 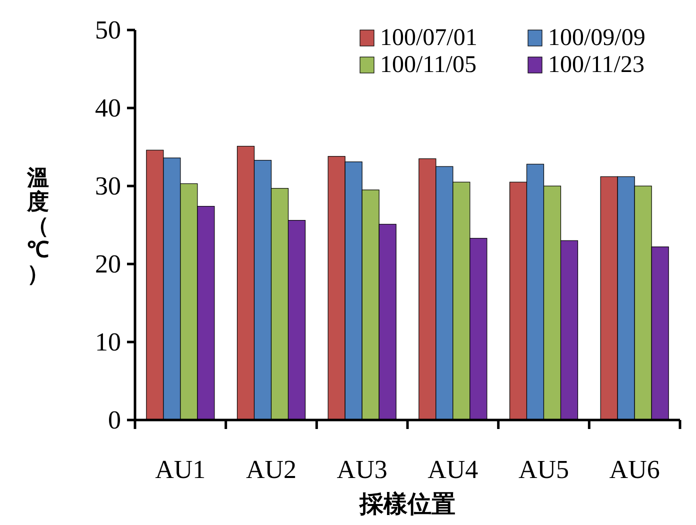 I want to click on legend-label: 100/11/23, so click(x=596, y=65).